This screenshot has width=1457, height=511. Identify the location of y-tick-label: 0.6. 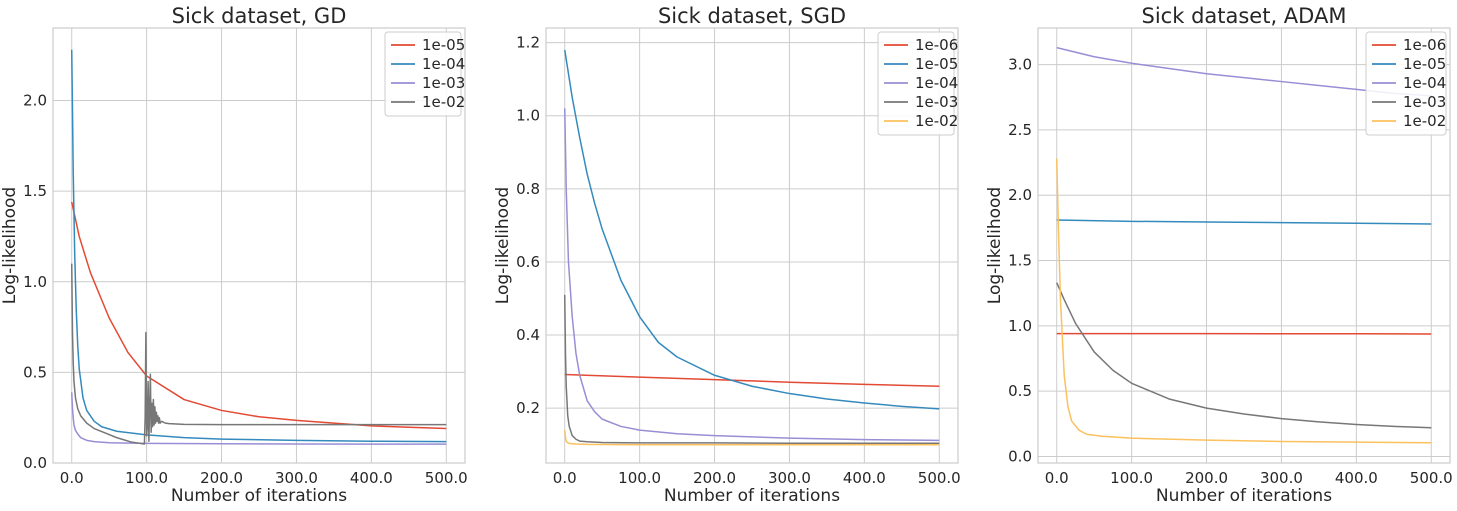
(528, 262).